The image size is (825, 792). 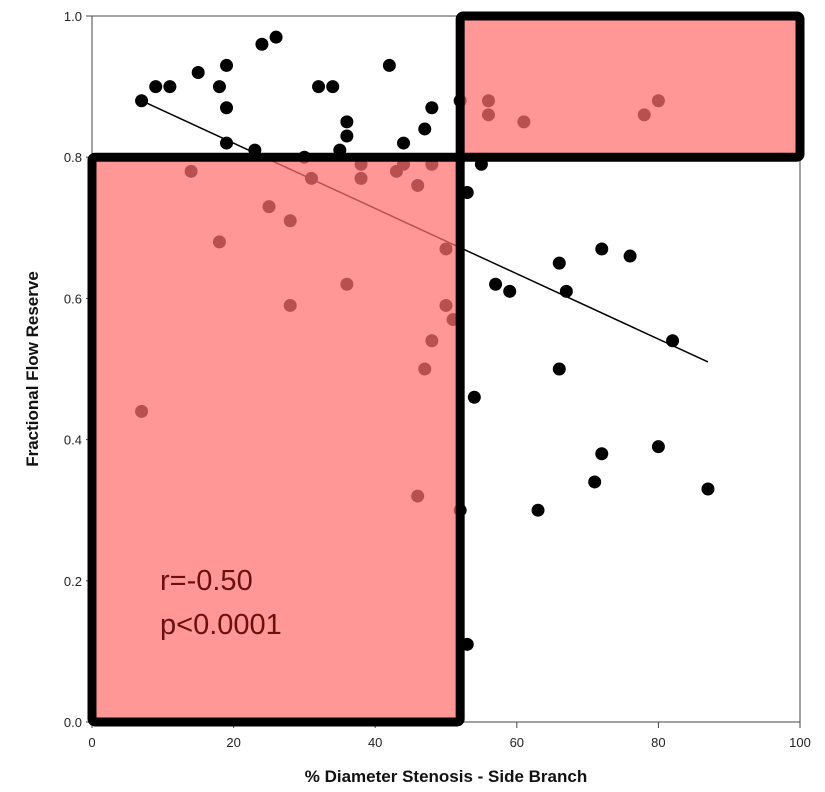 What do you see at coordinates (91, 742) in the screenshot?
I see `x-tick-label: 0` at bounding box center [91, 742].